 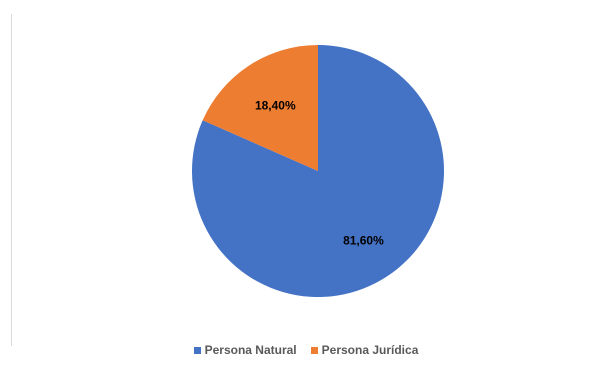 What do you see at coordinates (197, 350) in the screenshot?
I see `legend-swatch-persona-natural` at bounding box center [197, 350].